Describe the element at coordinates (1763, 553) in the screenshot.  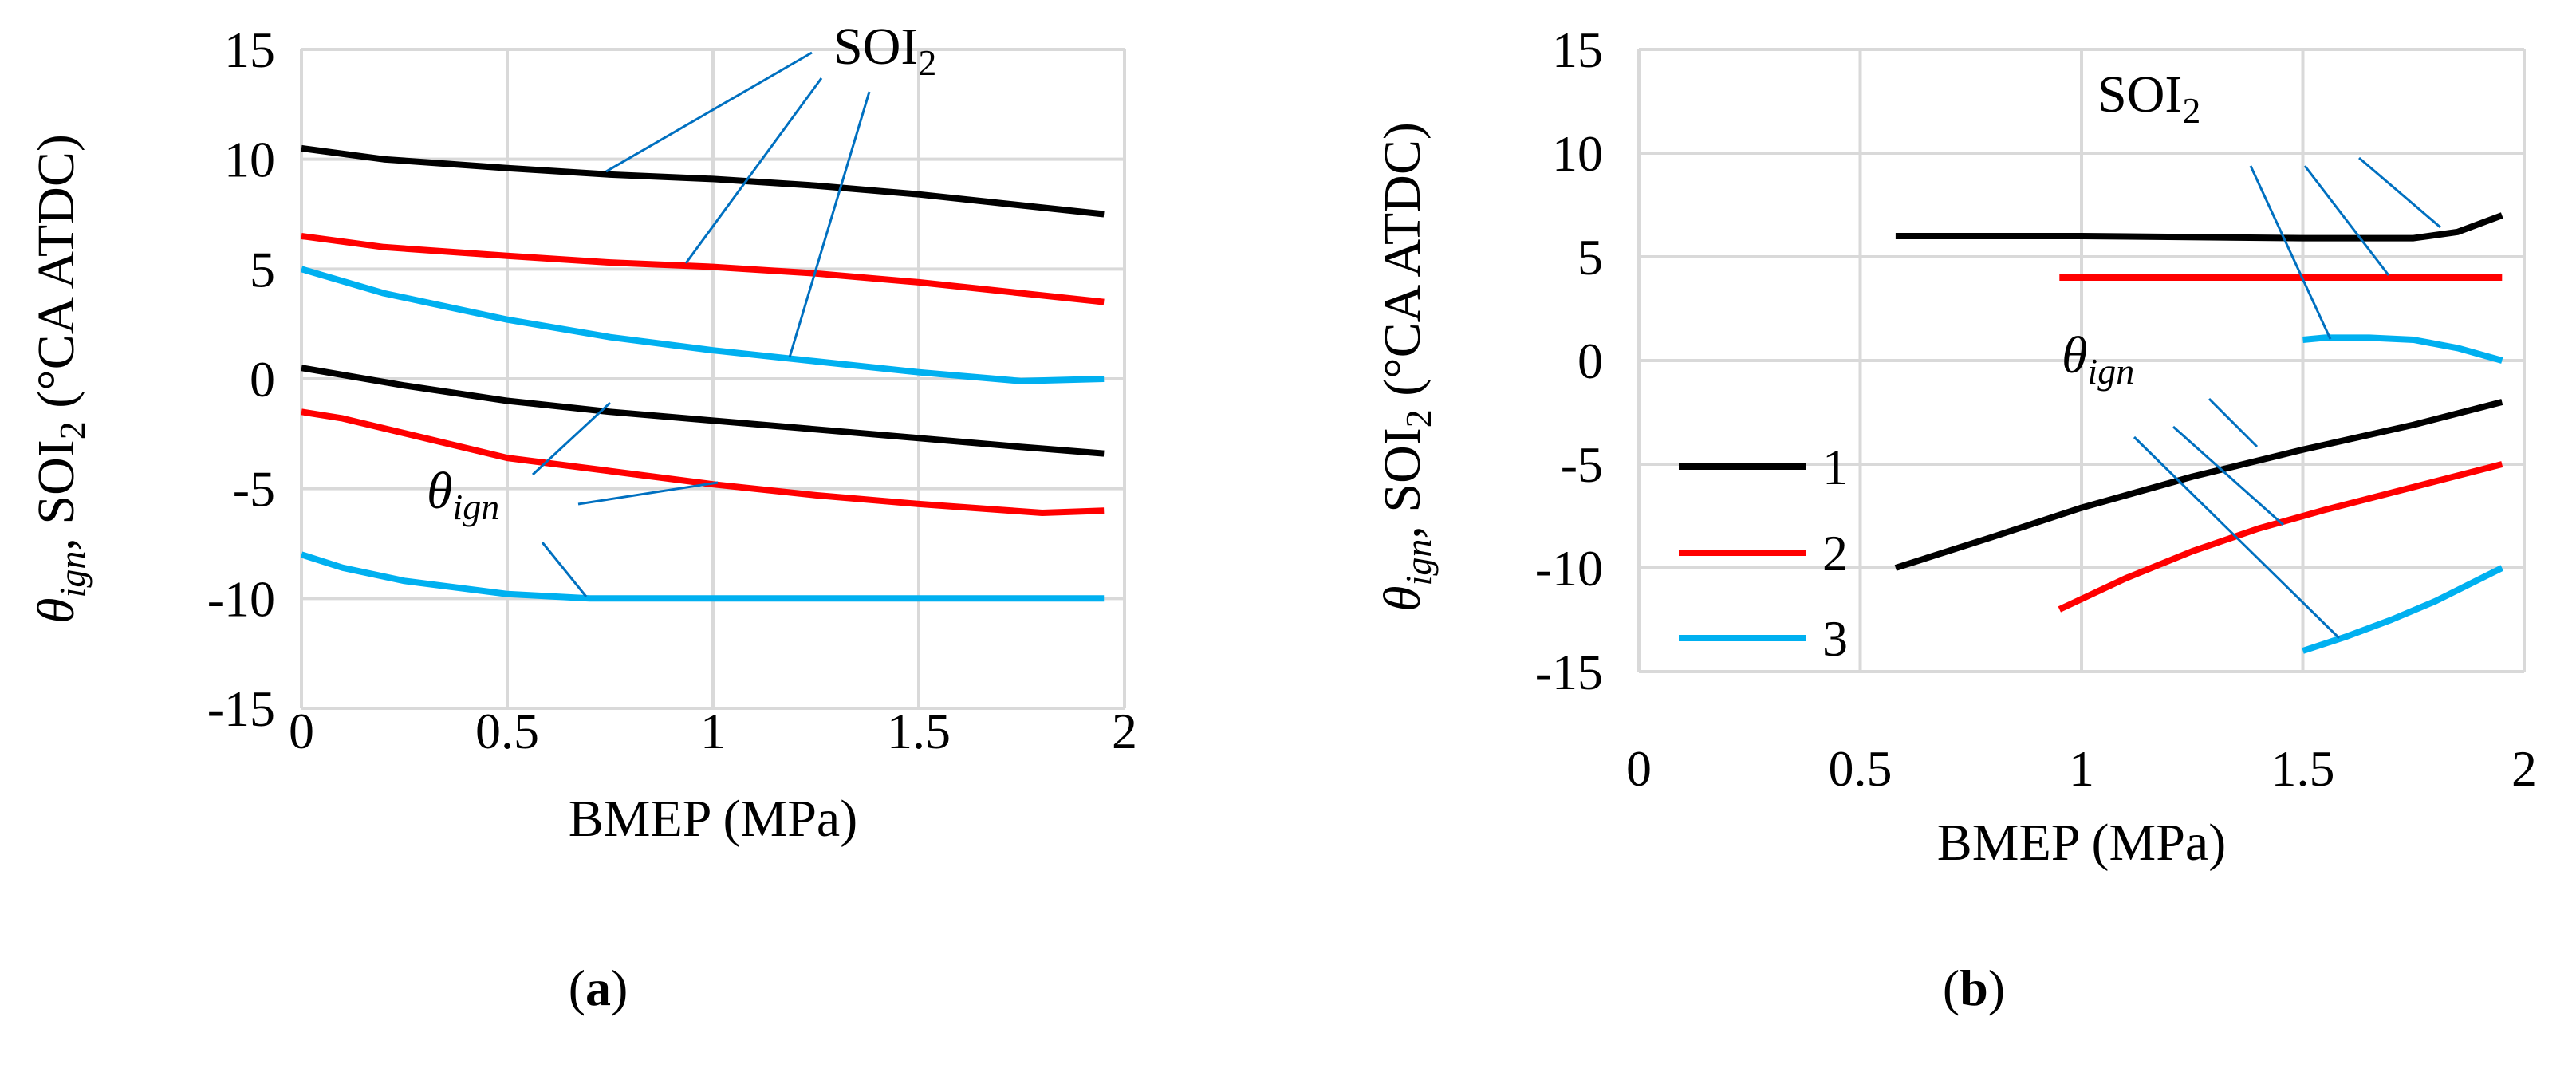
I see `legend: 1 2 3` at that location.